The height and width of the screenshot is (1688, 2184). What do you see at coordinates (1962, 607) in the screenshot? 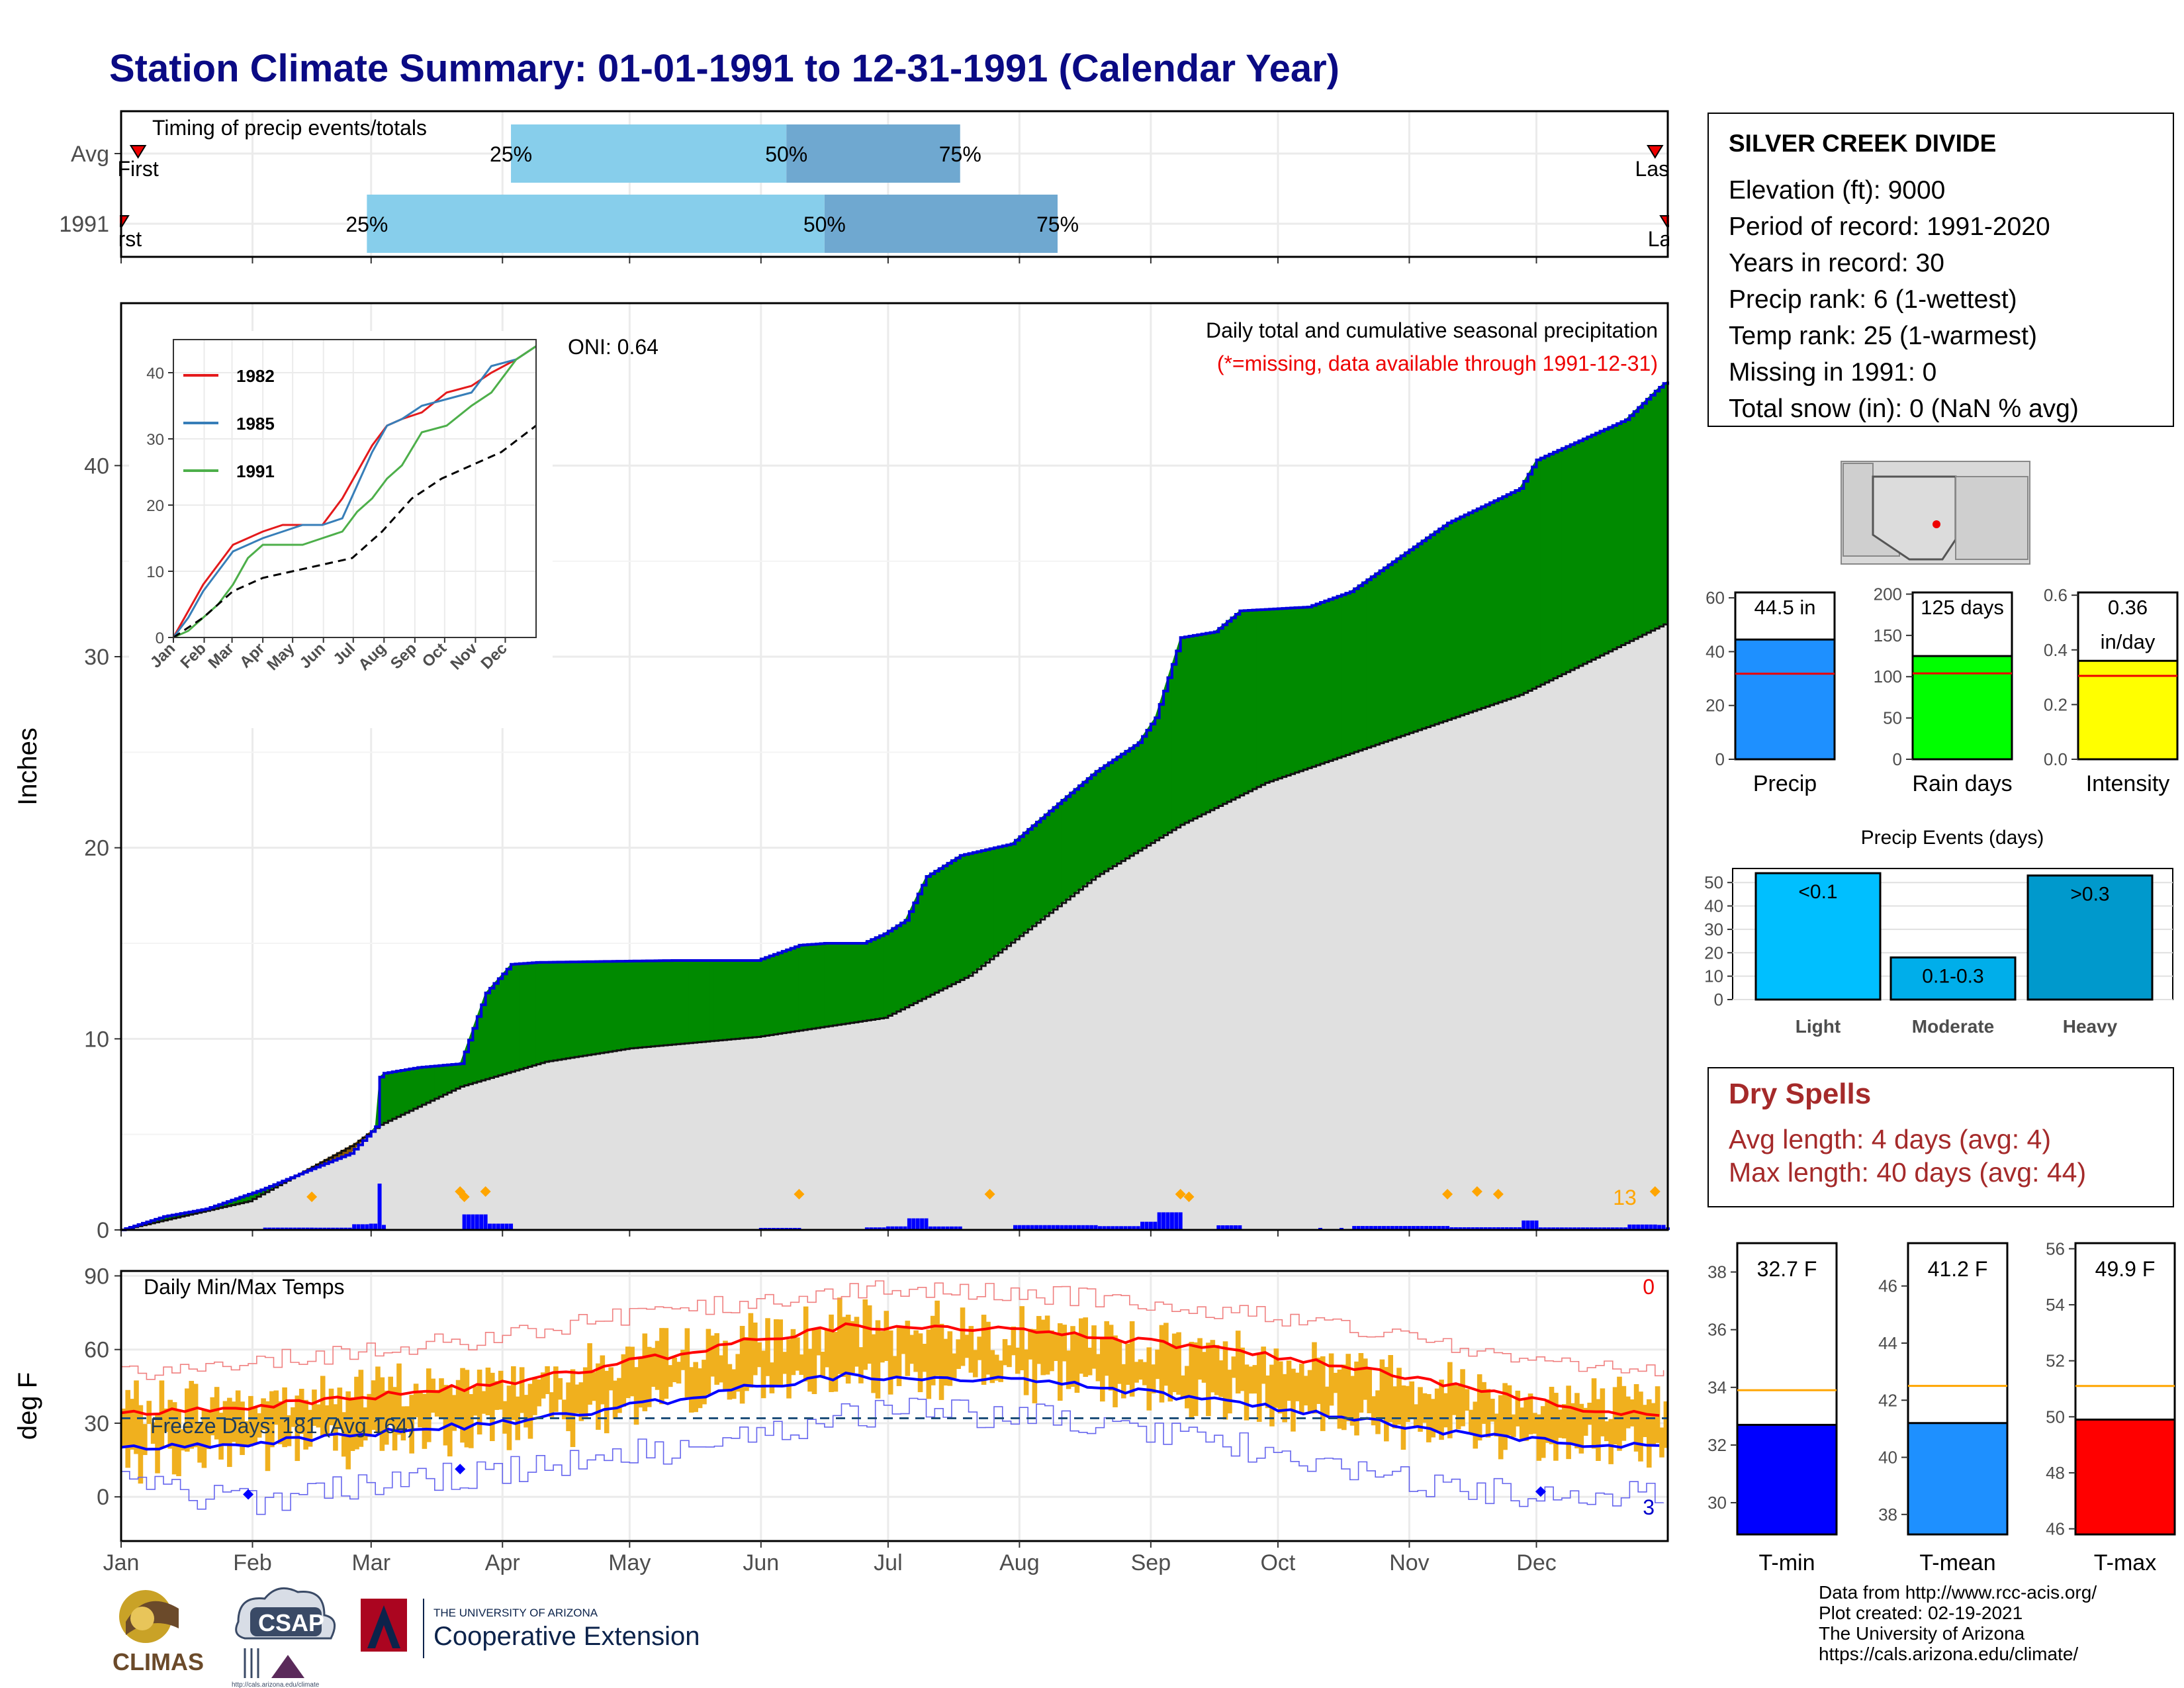
I see `summary-bar-value-label: 125 days` at bounding box center [1962, 607].